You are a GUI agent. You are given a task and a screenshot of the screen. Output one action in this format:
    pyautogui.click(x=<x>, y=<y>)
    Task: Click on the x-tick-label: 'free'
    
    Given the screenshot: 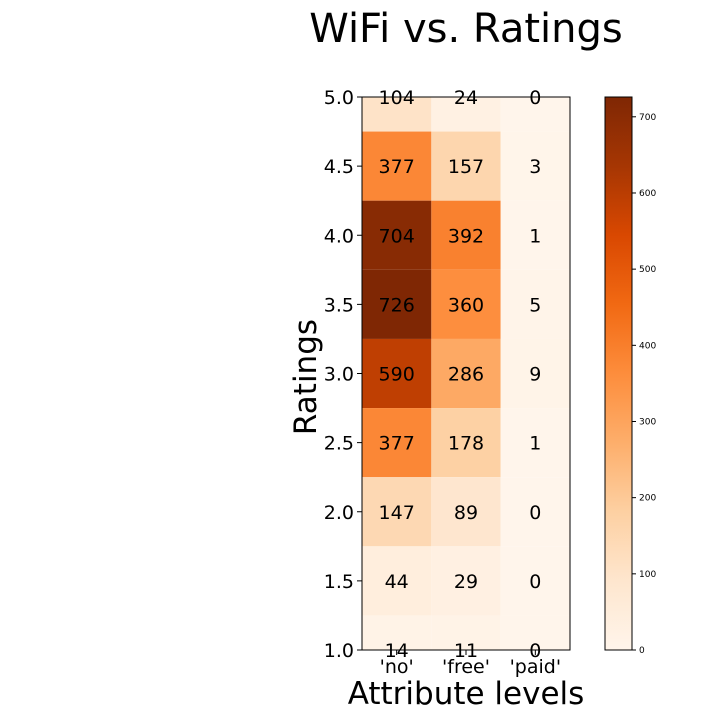 What is the action you would take?
    pyautogui.click(x=466, y=667)
    